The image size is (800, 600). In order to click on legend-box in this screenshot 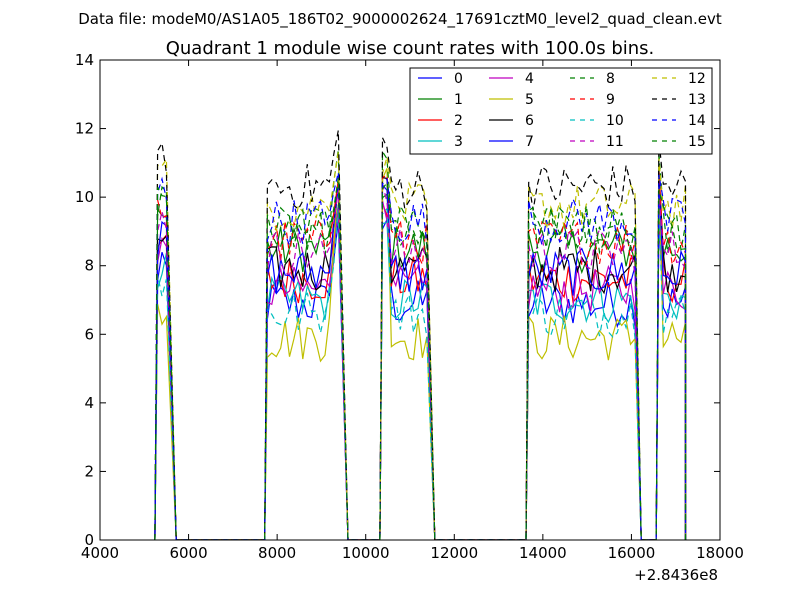, I will do `click(561, 111)`.